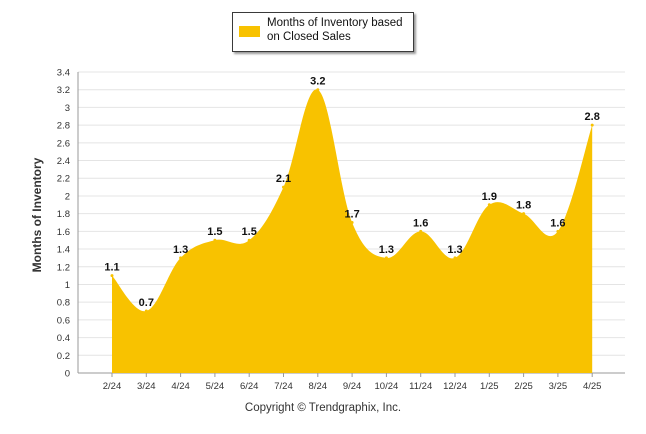 This screenshot has width=646, height=434. What do you see at coordinates (592, 386) in the screenshot?
I see `x-tick-label: 4/25` at bounding box center [592, 386].